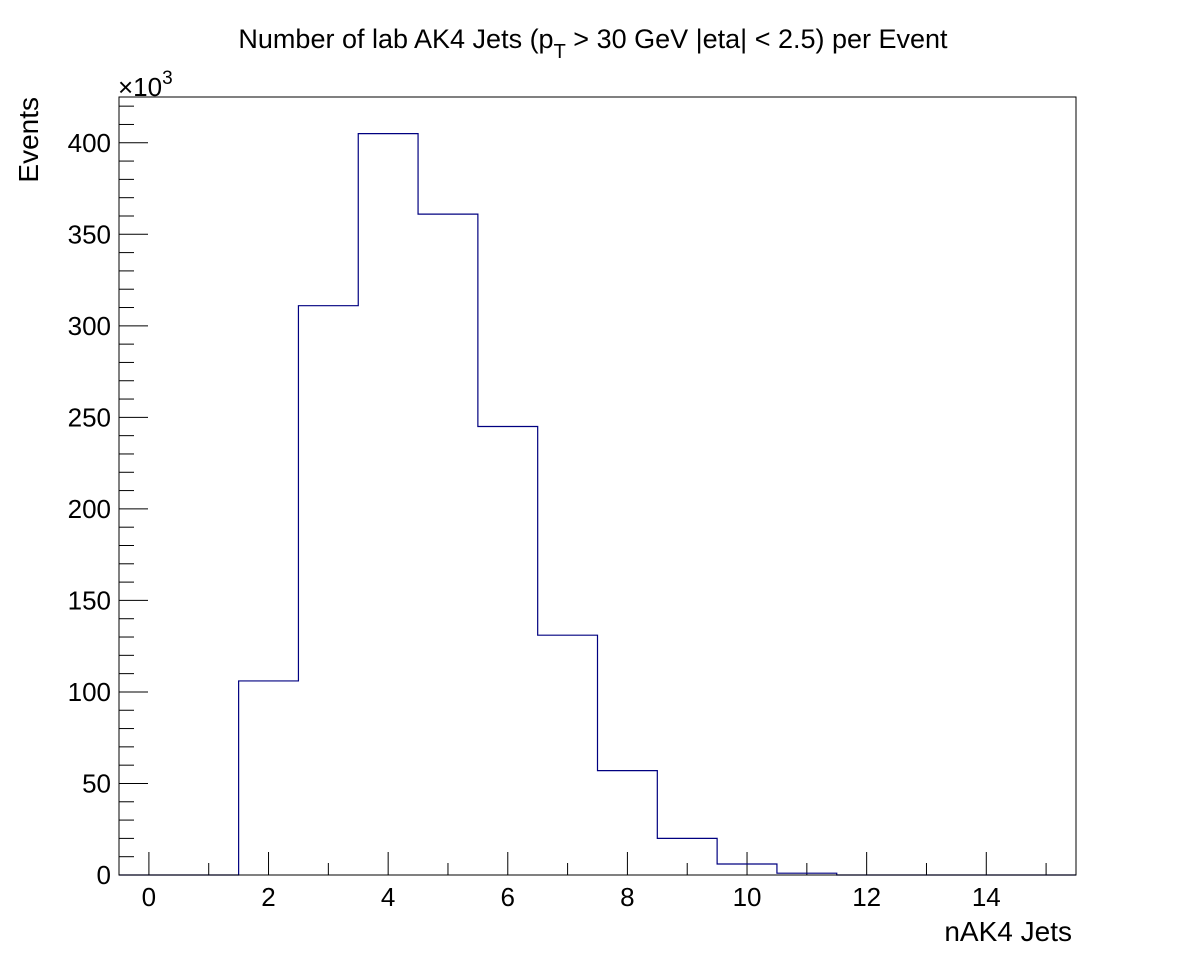  I want to click on y-axis-label: Events, so click(28, 140).